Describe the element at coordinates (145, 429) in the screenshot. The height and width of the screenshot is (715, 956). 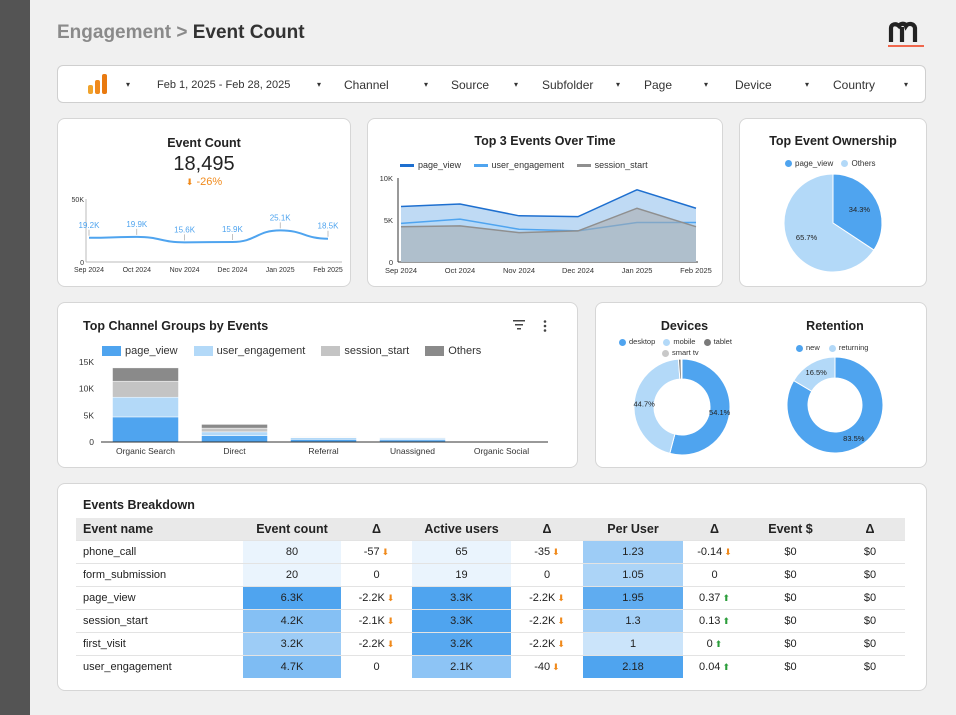
I see `bar-page_view` at that location.